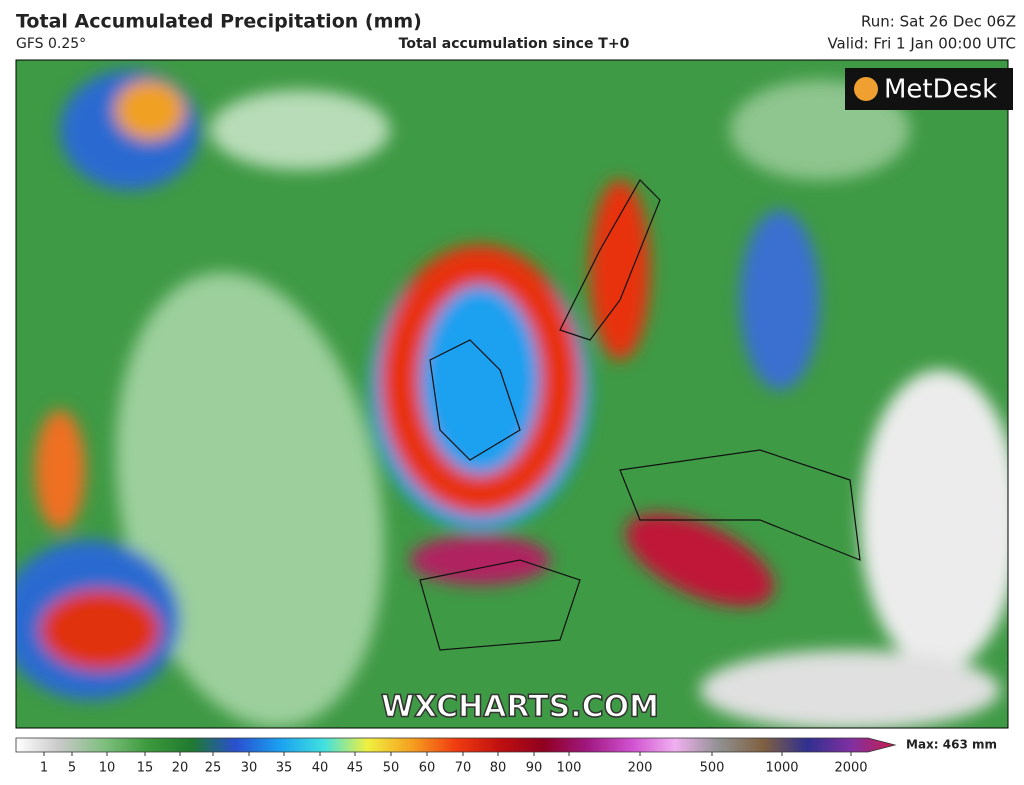  What do you see at coordinates (213, 768) in the screenshot?
I see `colorbar-label: 25` at bounding box center [213, 768].